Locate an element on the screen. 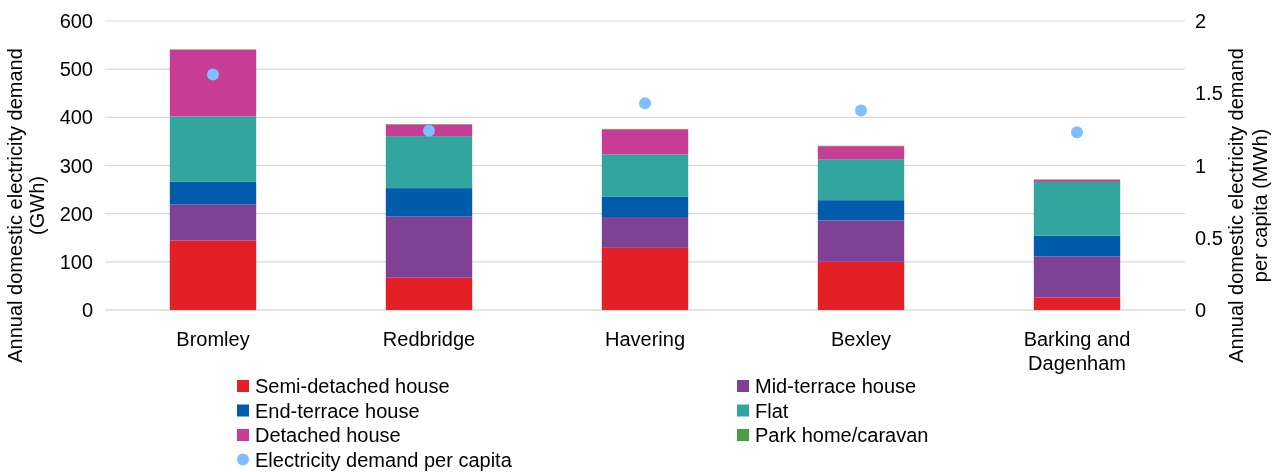 This screenshot has height=472, width=1274. y-tick-label: 400 is located at coordinates (76, 117).